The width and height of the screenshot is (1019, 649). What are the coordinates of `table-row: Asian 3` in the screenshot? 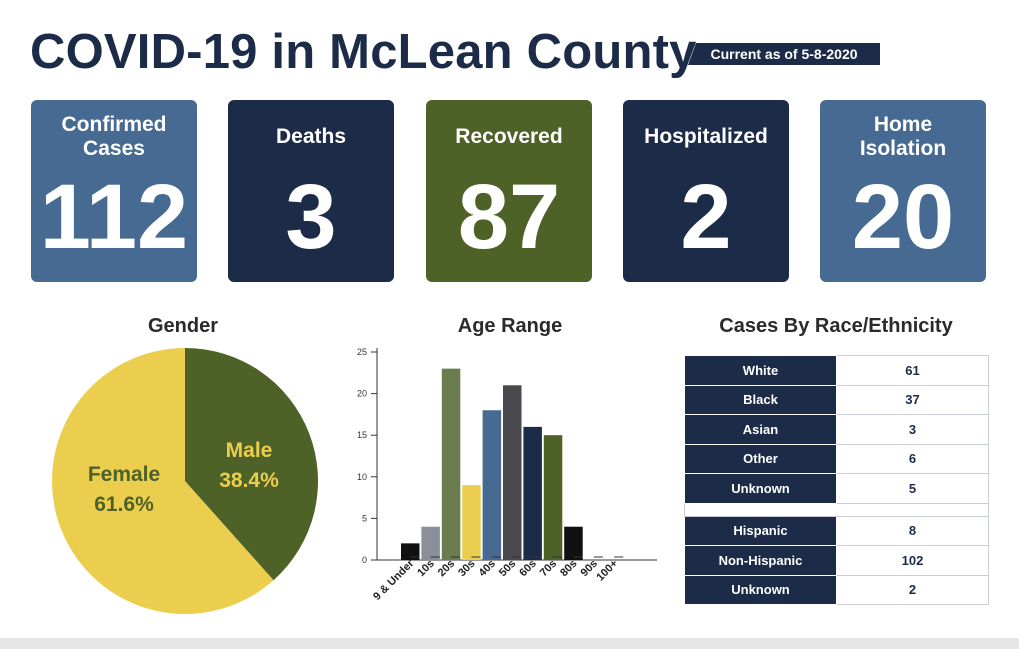 It's located at (836, 429).